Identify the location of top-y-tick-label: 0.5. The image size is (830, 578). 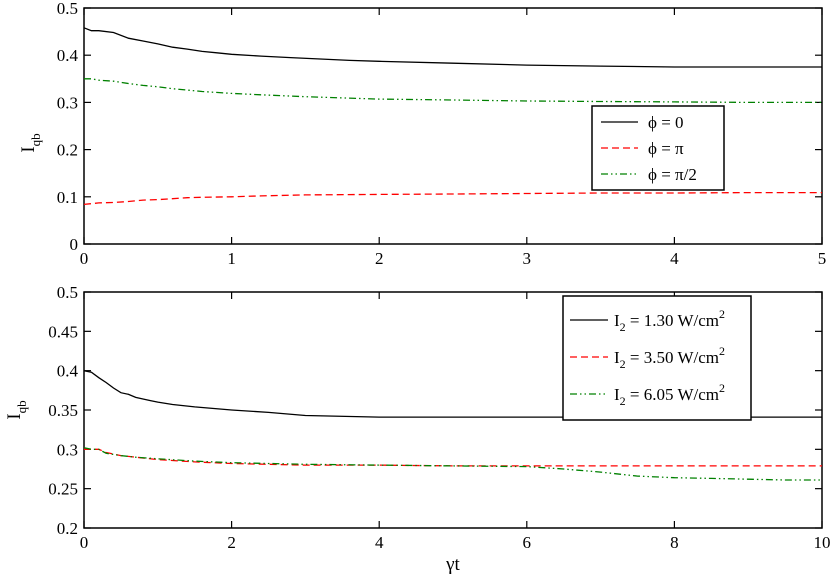
(67, 9).